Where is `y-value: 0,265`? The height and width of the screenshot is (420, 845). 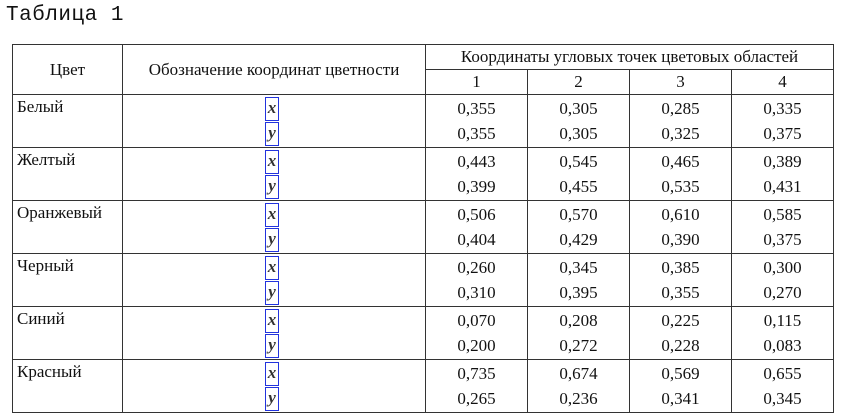 y-value: 0,265 is located at coordinates (476, 398).